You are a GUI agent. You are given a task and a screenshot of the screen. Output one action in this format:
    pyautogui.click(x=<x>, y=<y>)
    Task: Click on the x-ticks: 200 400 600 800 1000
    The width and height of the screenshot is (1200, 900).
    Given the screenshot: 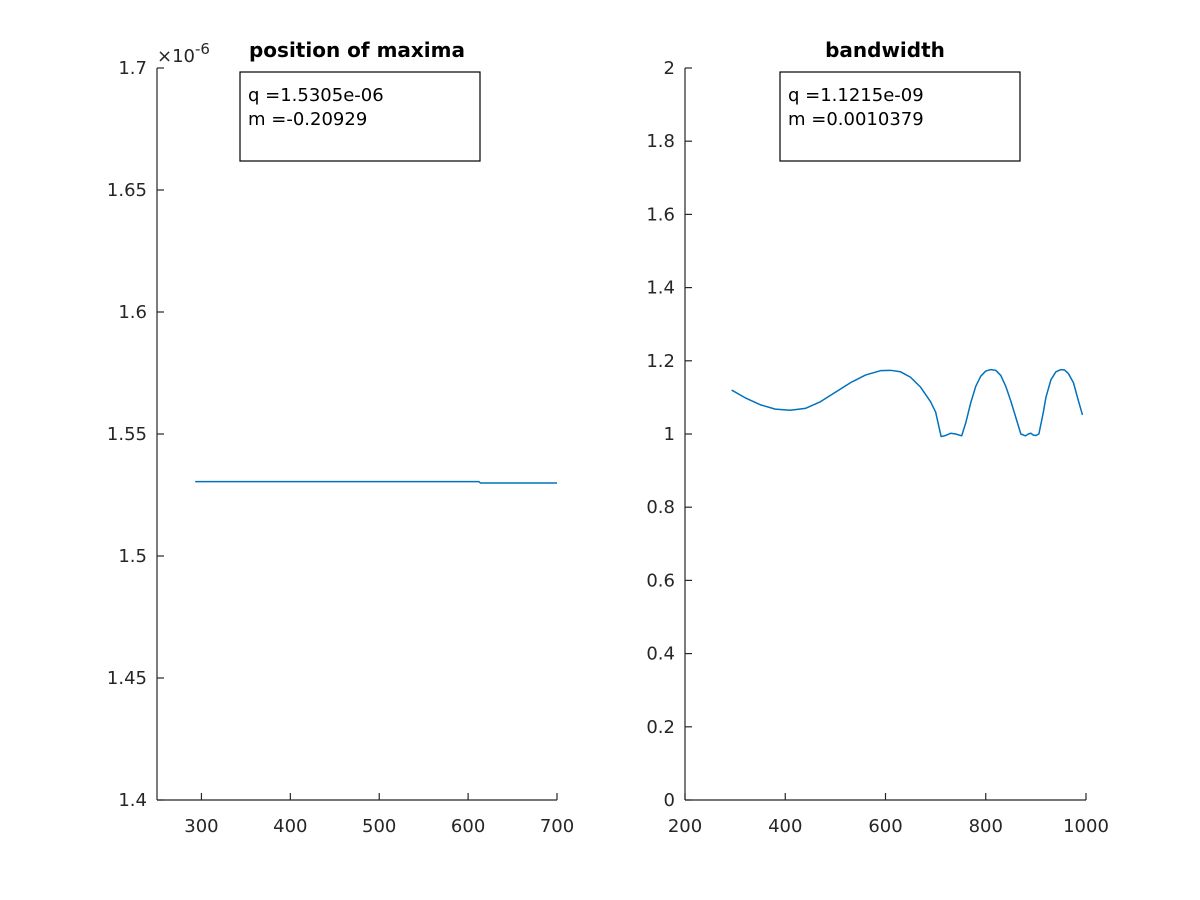 What is the action you would take?
    pyautogui.click(x=888, y=815)
    